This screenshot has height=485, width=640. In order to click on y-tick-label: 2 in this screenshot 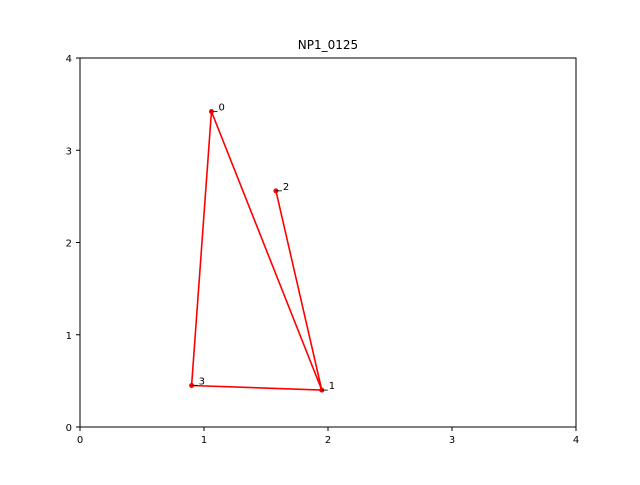, I will do `click(69, 244)`.